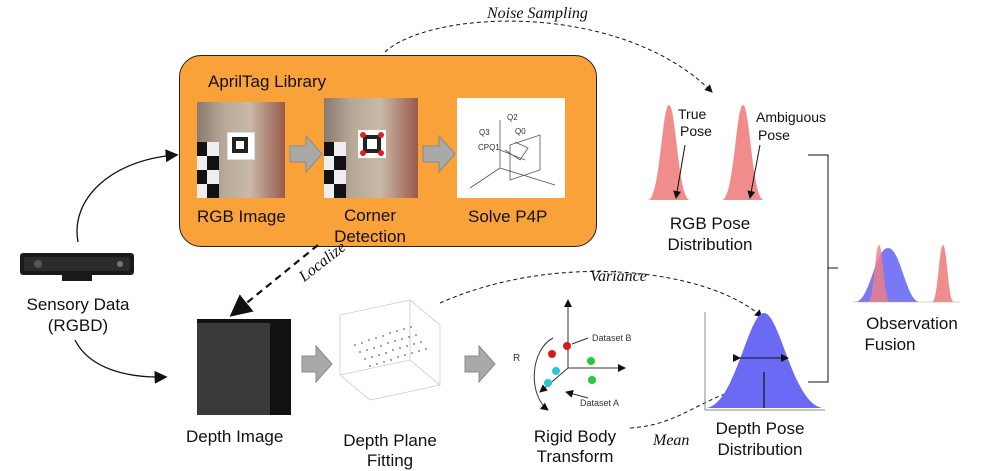 The image size is (991, 471). I want to click on rgb-image-label: RGB Image, so click(241, 216).